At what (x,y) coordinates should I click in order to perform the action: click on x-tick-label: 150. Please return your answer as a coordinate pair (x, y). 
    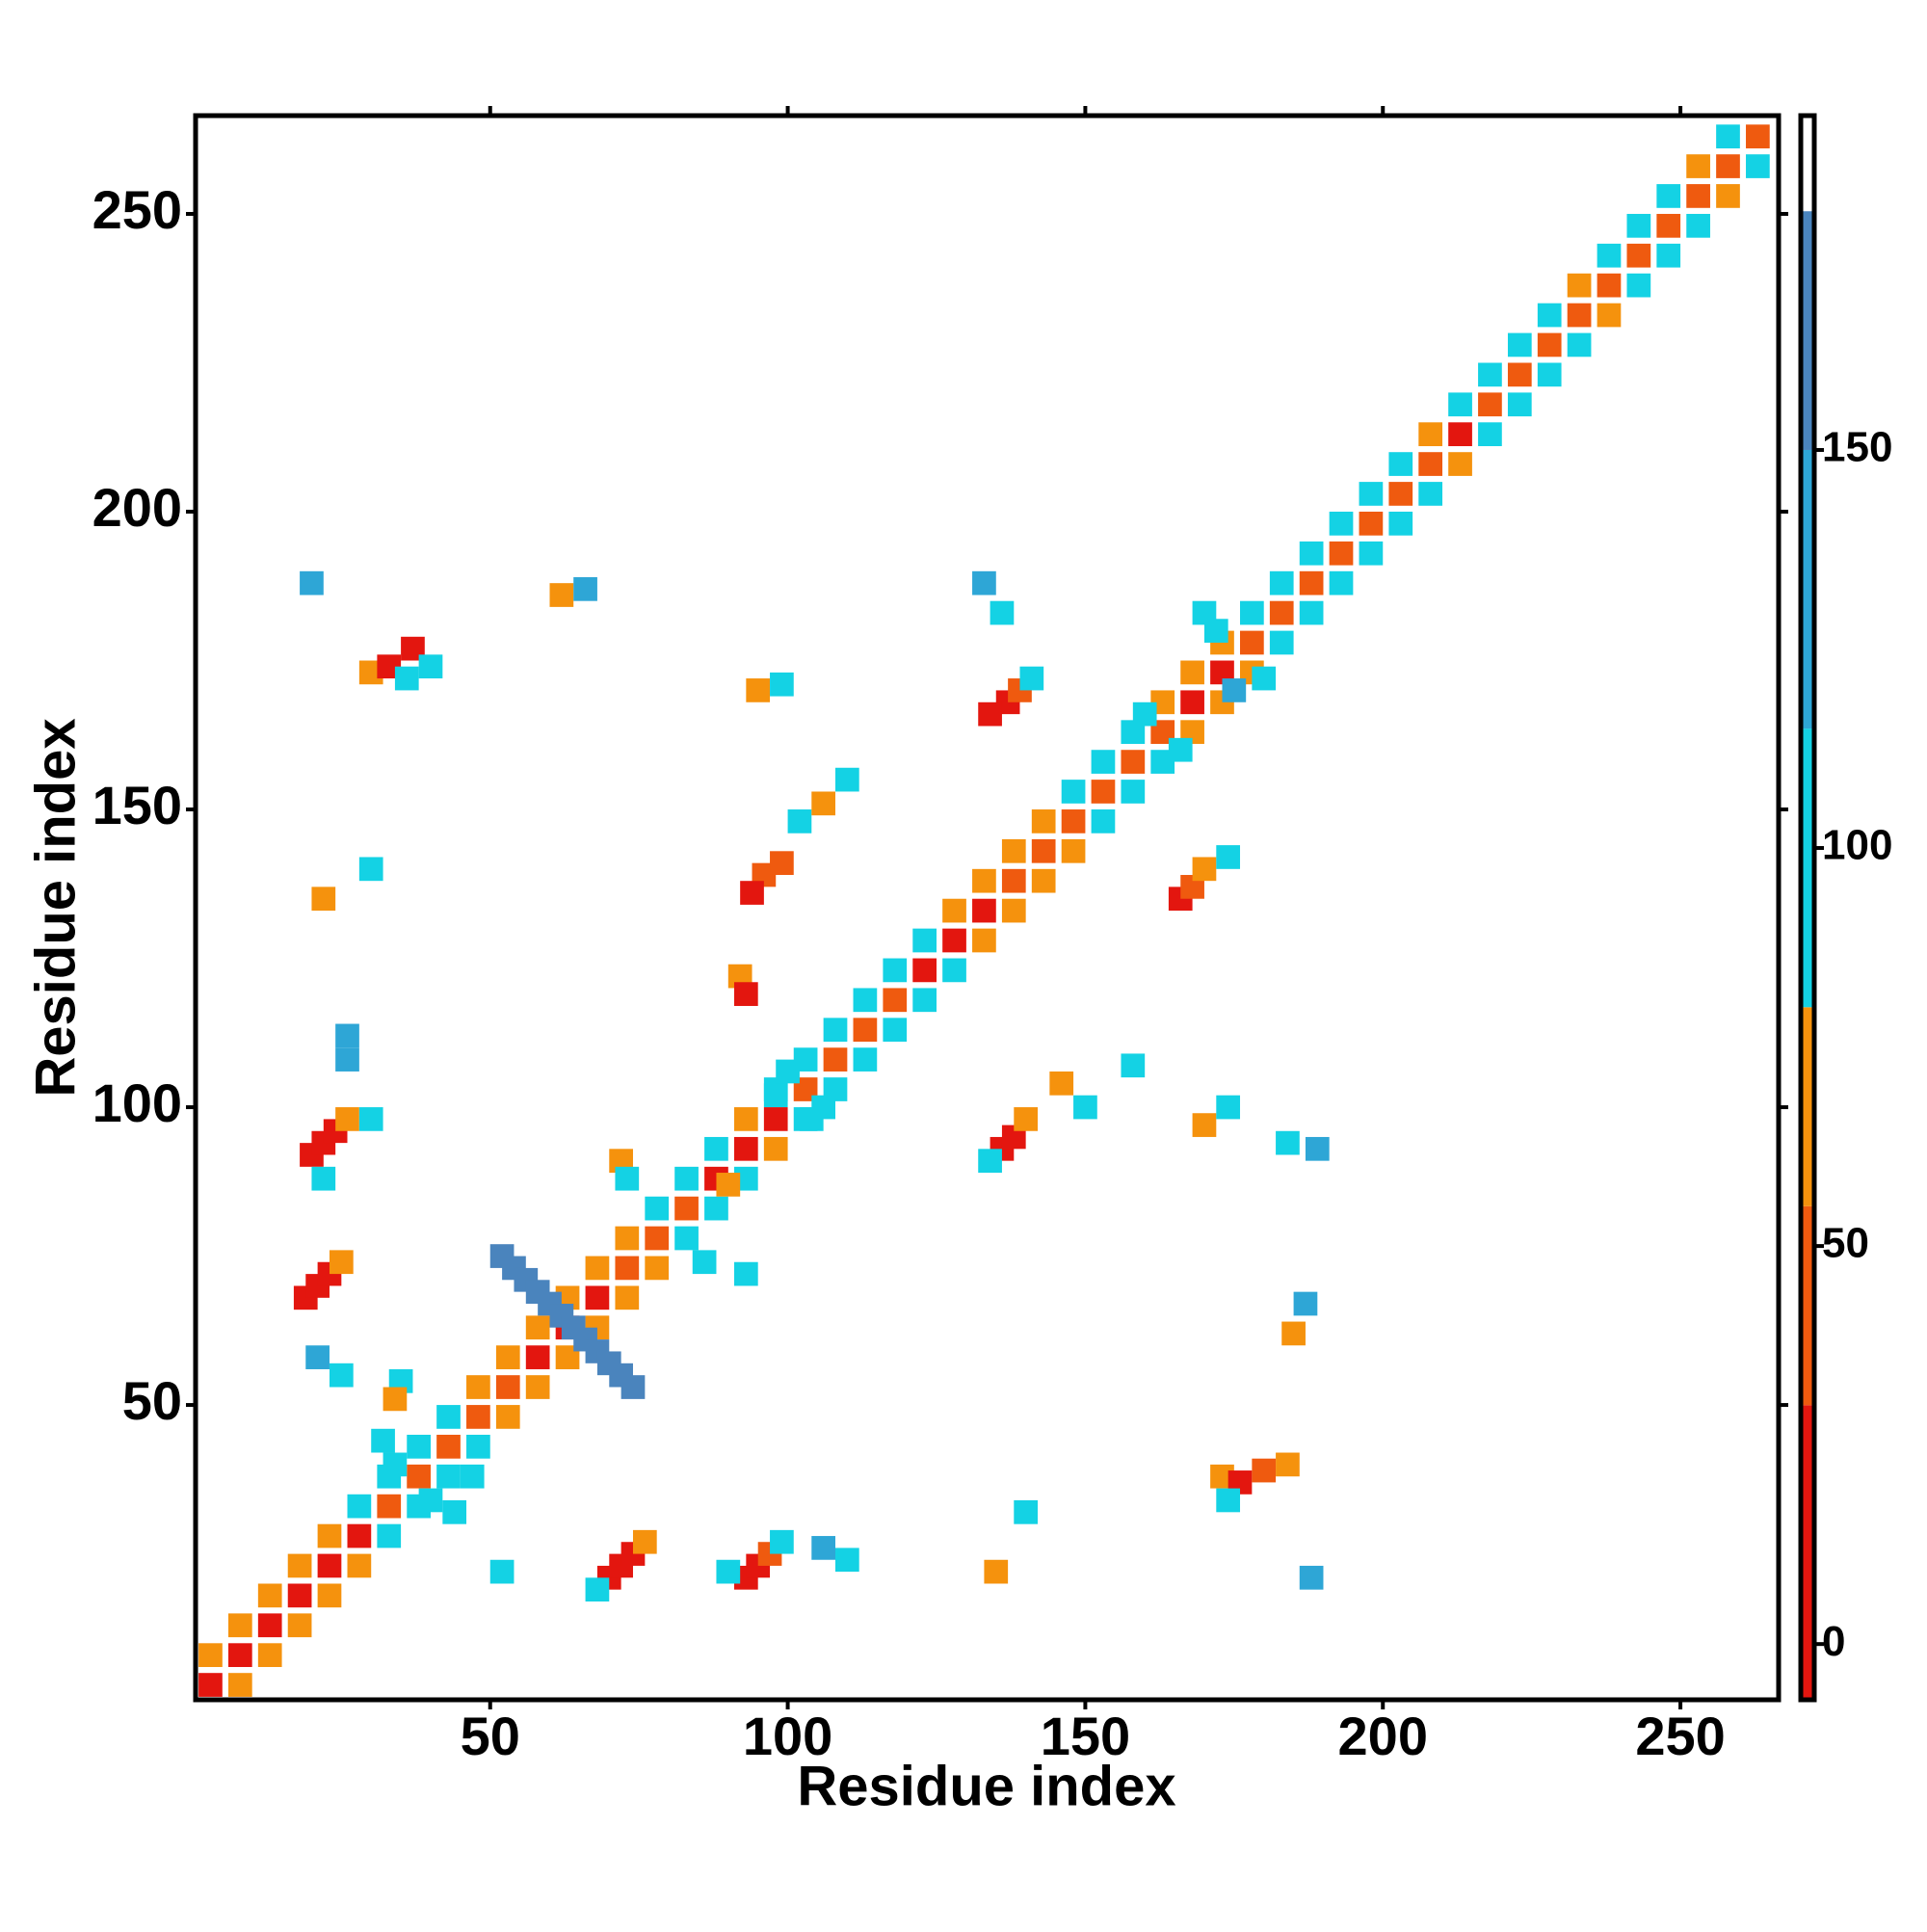
    Looking at the image, I should click on (1085, 1736).